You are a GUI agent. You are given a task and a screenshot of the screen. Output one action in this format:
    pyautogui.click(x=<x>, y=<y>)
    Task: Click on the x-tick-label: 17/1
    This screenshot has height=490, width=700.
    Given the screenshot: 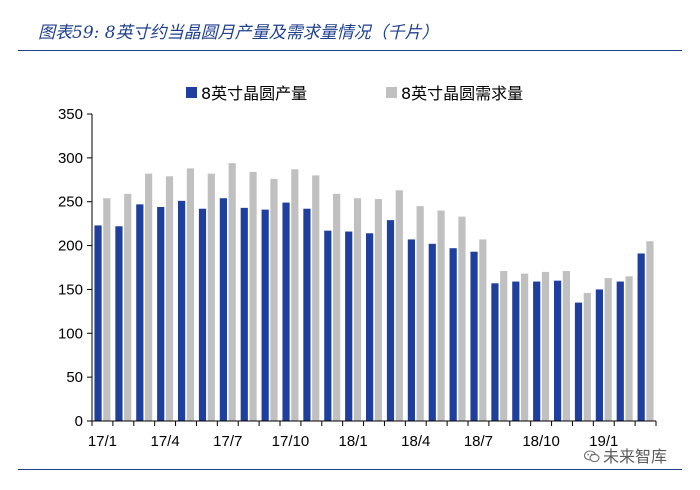 What is the action you would take?
    pyautogui.click(x=102, y=441)
    